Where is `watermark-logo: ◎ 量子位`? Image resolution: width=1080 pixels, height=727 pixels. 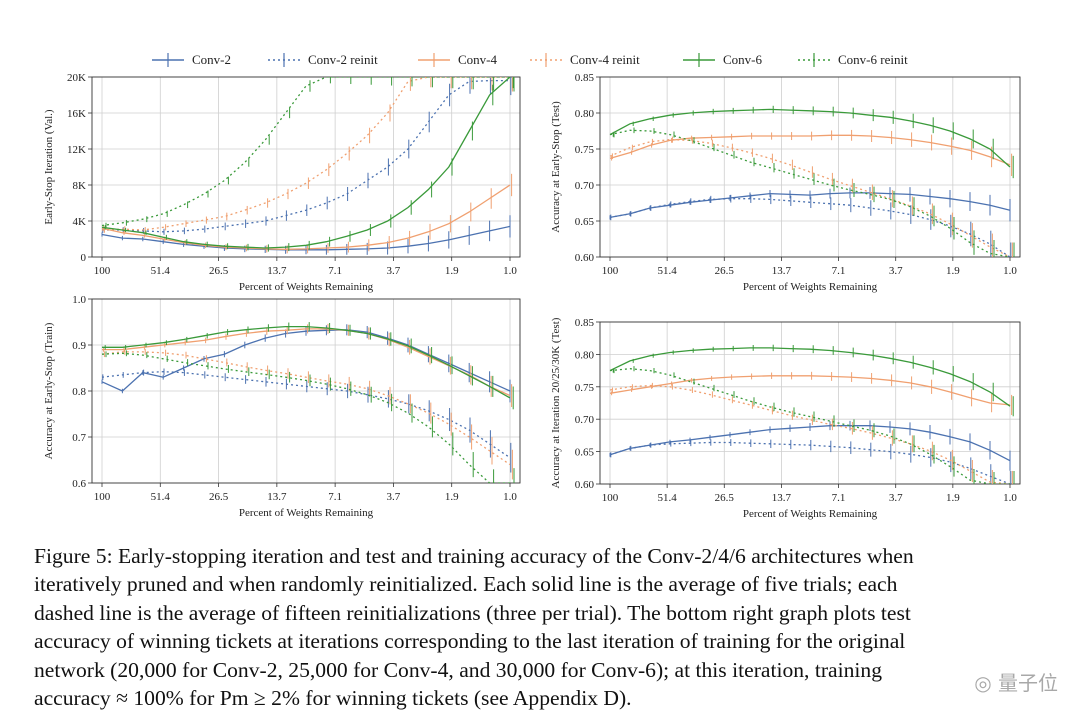 watermark-logo: ◎ 量子位 is located at coordinates (1016, 681).